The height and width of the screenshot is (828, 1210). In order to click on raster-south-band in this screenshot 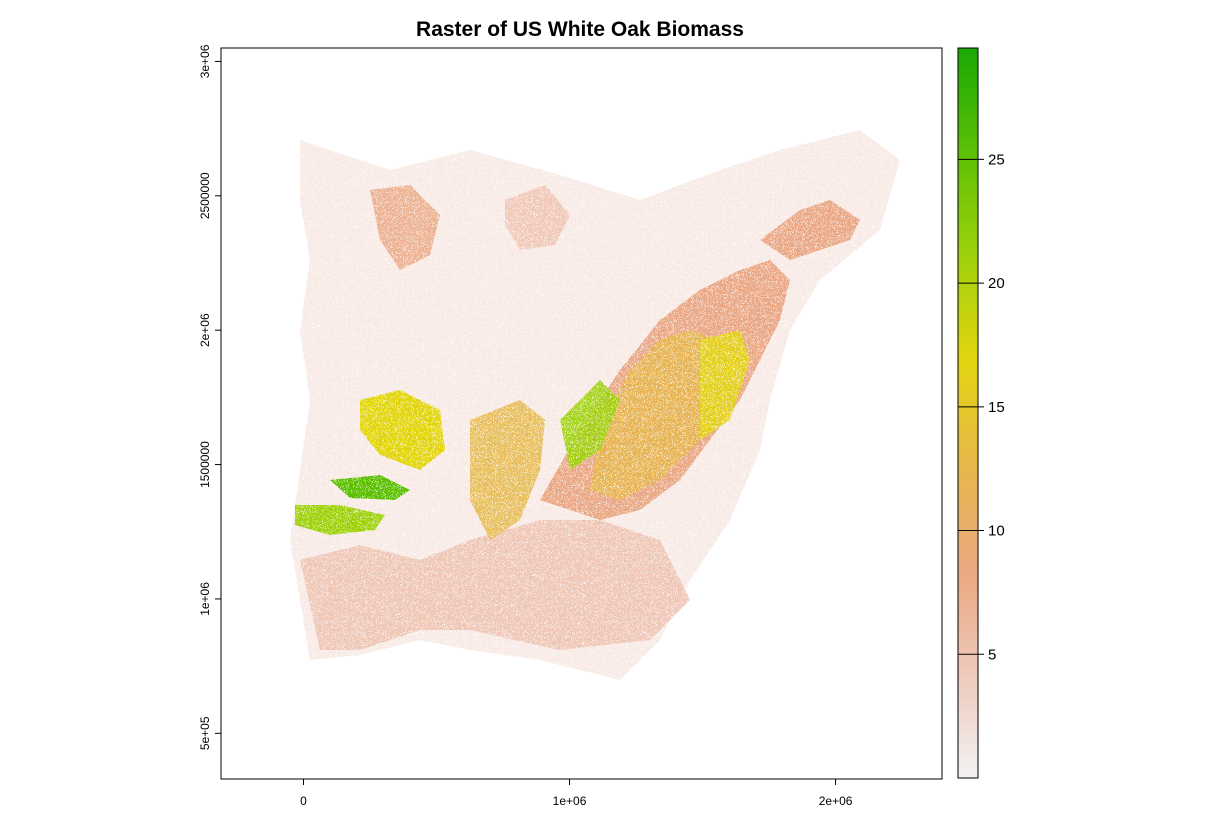, I will do `click(495, 585)`.